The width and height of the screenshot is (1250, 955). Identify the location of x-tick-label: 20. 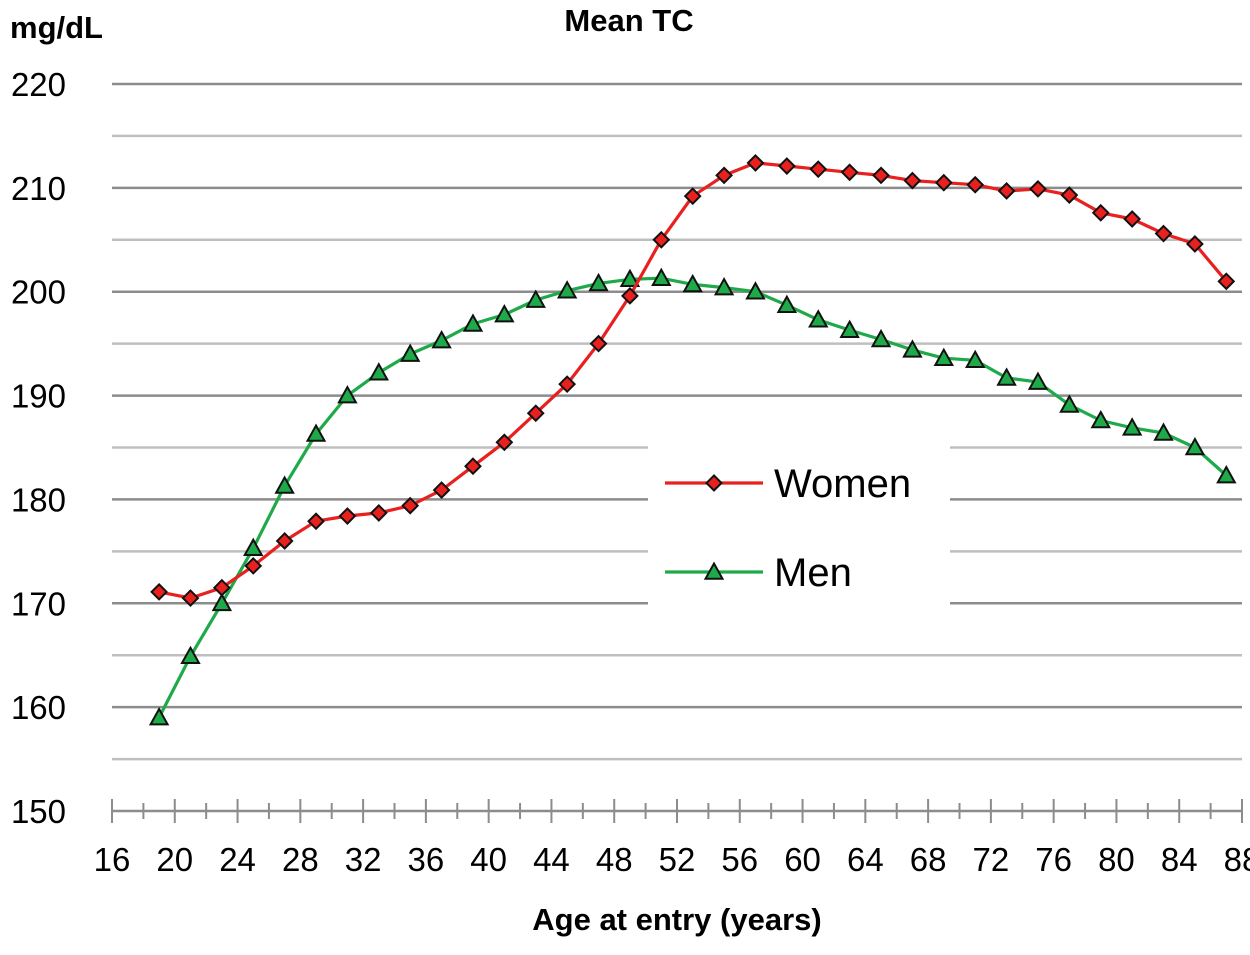
(174, 859).